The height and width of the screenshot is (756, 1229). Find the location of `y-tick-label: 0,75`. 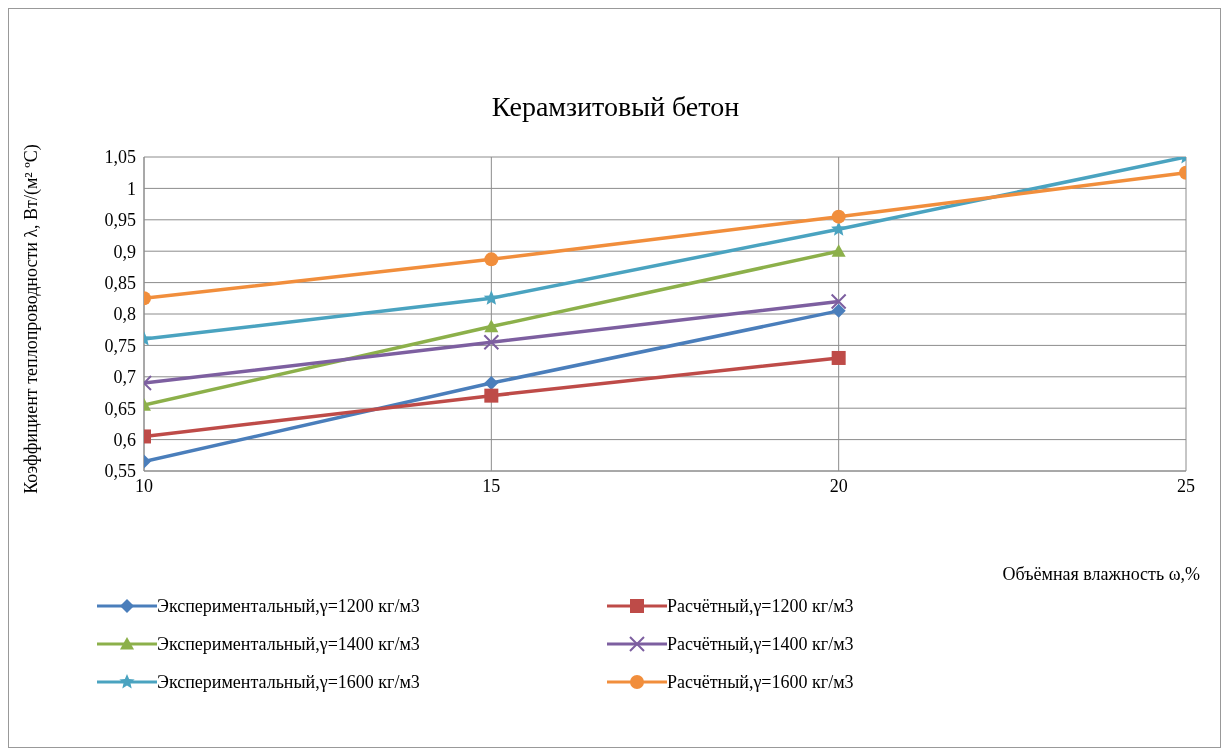

y-tick-label: 0,75 is located at coordinates (120, 345).